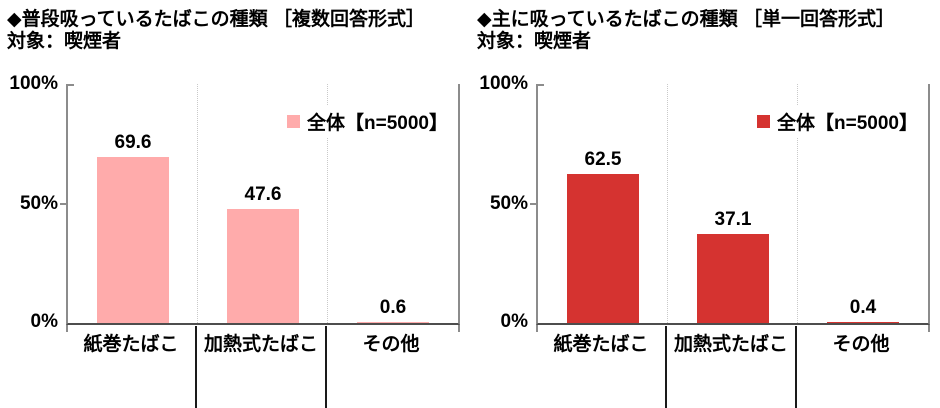  I want to click on bar-group: 69.6, so click(133, 203).